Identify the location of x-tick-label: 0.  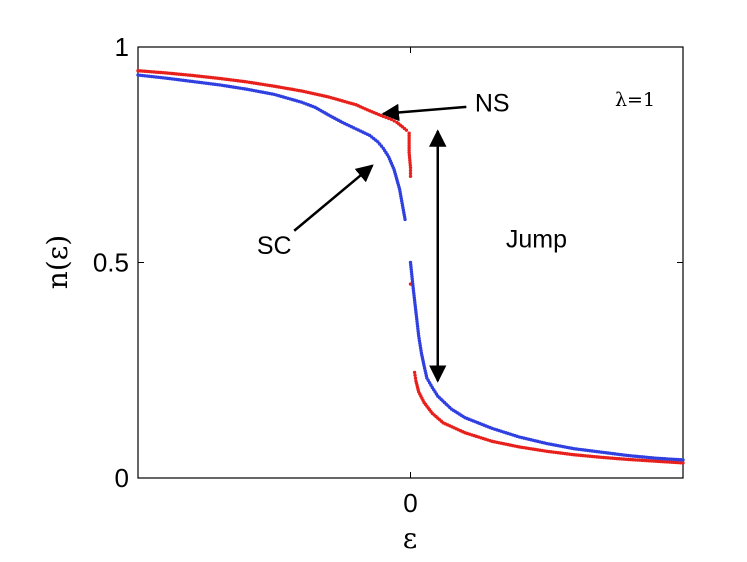
(410, 503).